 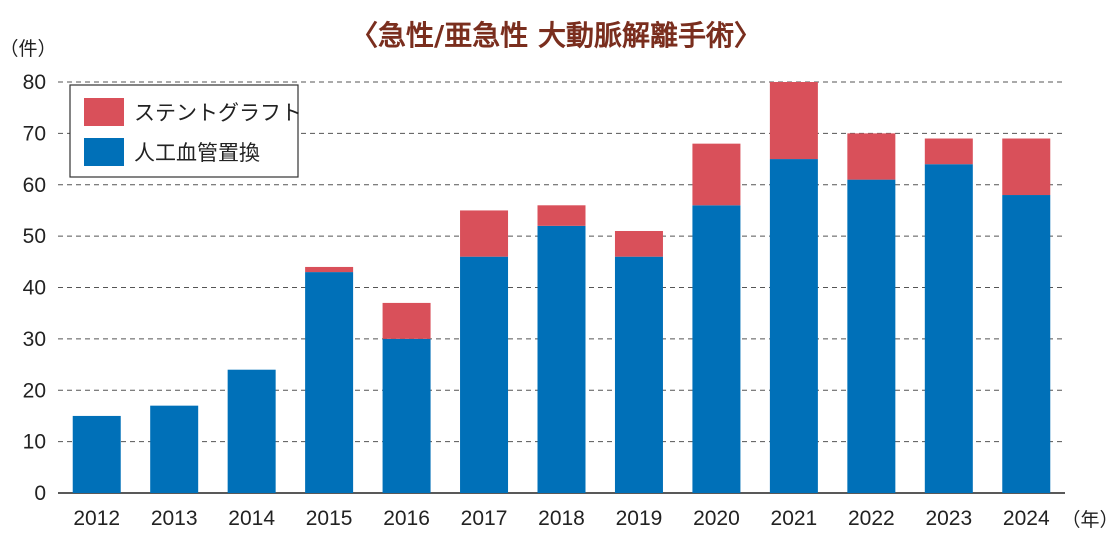 I want to click on y-axis-ticks: 0 10 20 30 40 50 60 70 80, so click(x=34, y=288).